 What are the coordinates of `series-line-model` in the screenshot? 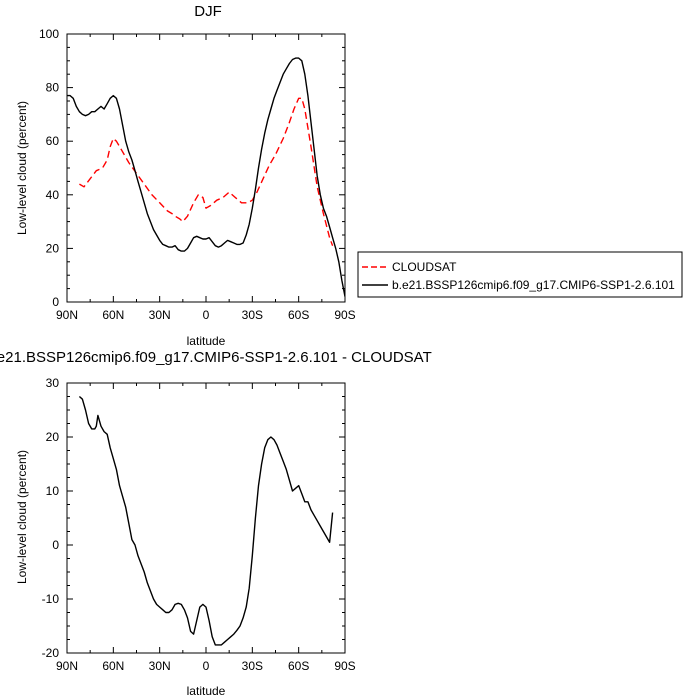 It's located at (206, 177).